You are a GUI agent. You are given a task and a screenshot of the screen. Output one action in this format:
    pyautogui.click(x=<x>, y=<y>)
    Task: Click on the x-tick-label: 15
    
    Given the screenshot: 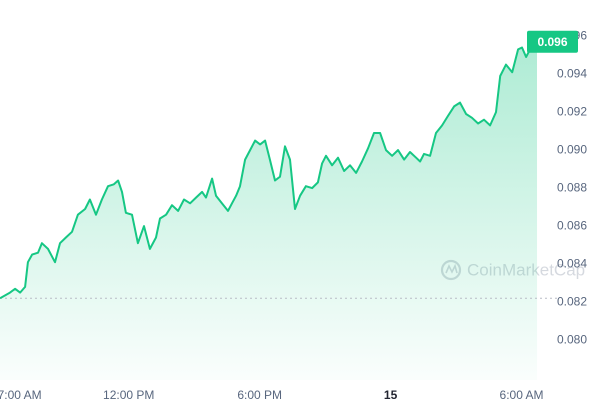 What is the action you would take?
    pyautogui.click(x=391, y=395)
    